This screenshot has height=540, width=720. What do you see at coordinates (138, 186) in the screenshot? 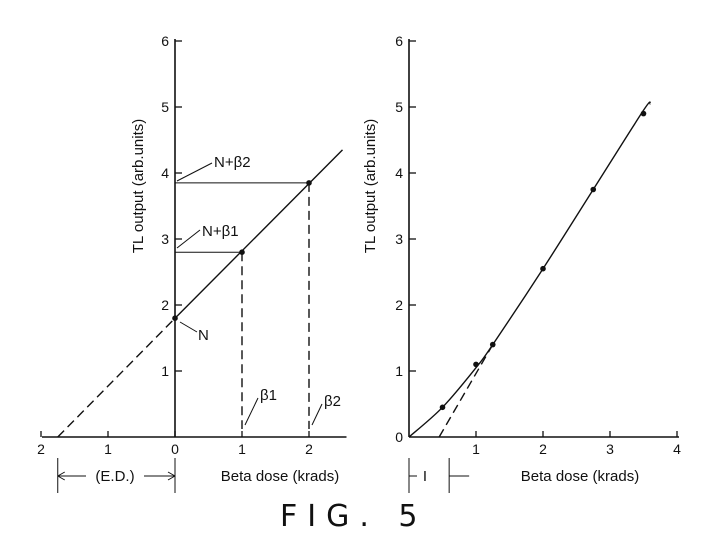
I see `y-axis-label-left: TL output (arb.units)` at bounding box center [138, 186].